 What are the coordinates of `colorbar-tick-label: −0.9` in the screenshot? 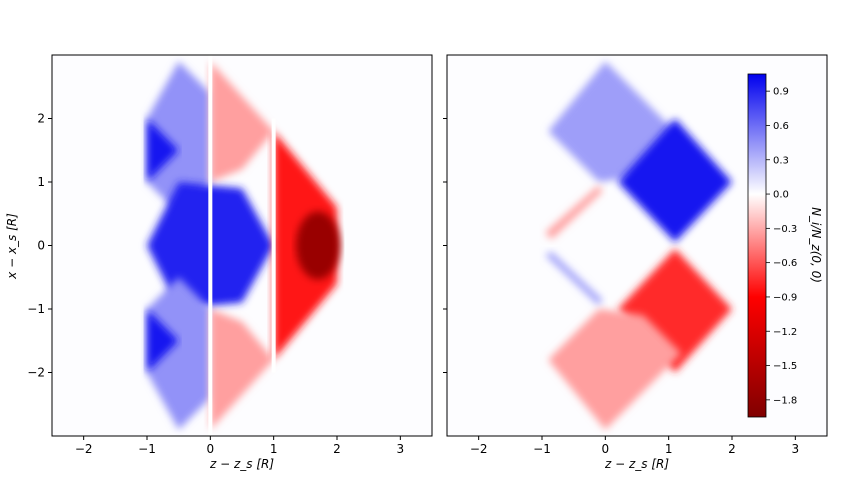 It's located at (785, 297).